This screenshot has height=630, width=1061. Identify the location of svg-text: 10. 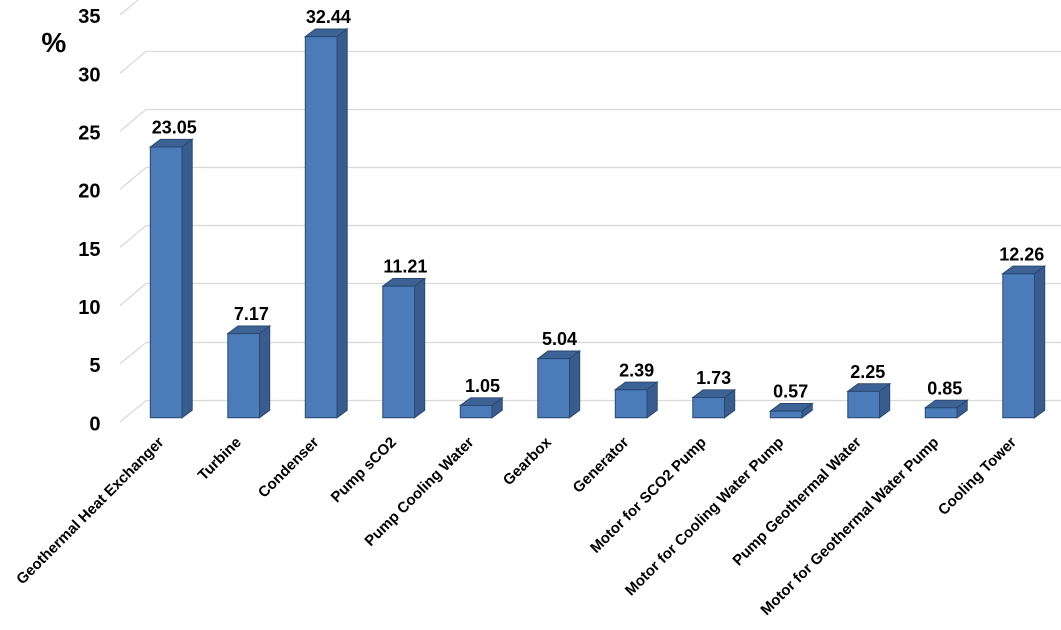
(89, 308).